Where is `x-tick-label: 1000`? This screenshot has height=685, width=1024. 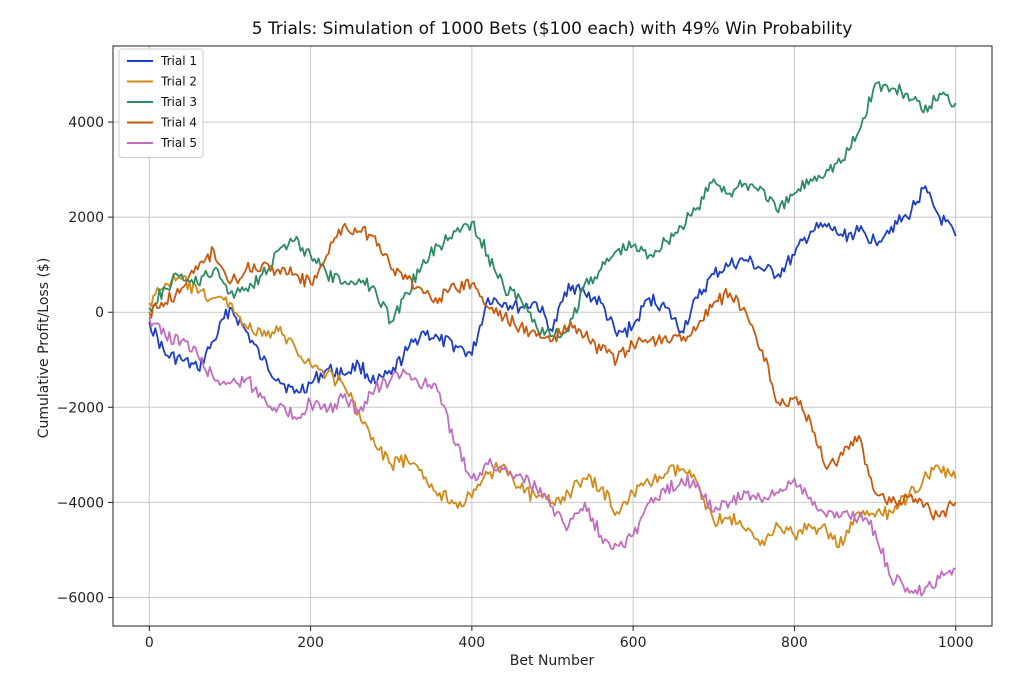
x-tick-label: 1000 is located at coordinates (956, 643).